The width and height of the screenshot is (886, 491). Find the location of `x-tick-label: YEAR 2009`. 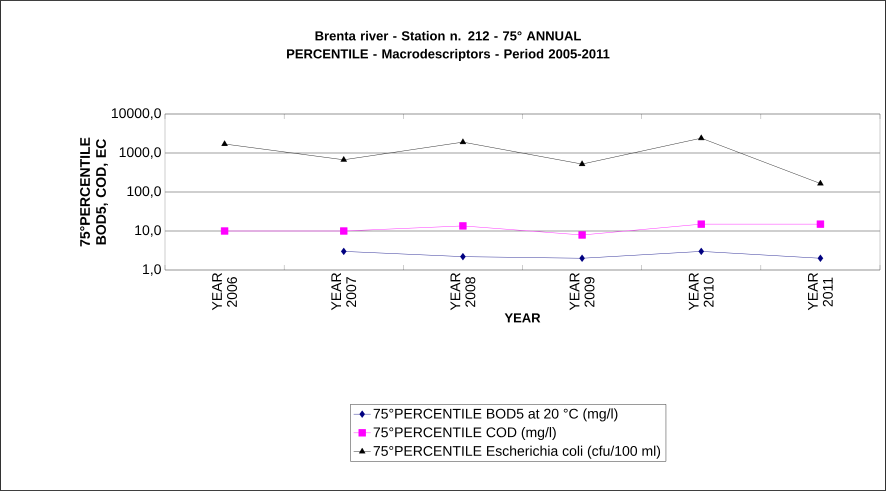

x-tick-label: YEAR 2009 is located at coordinates (582, 291).